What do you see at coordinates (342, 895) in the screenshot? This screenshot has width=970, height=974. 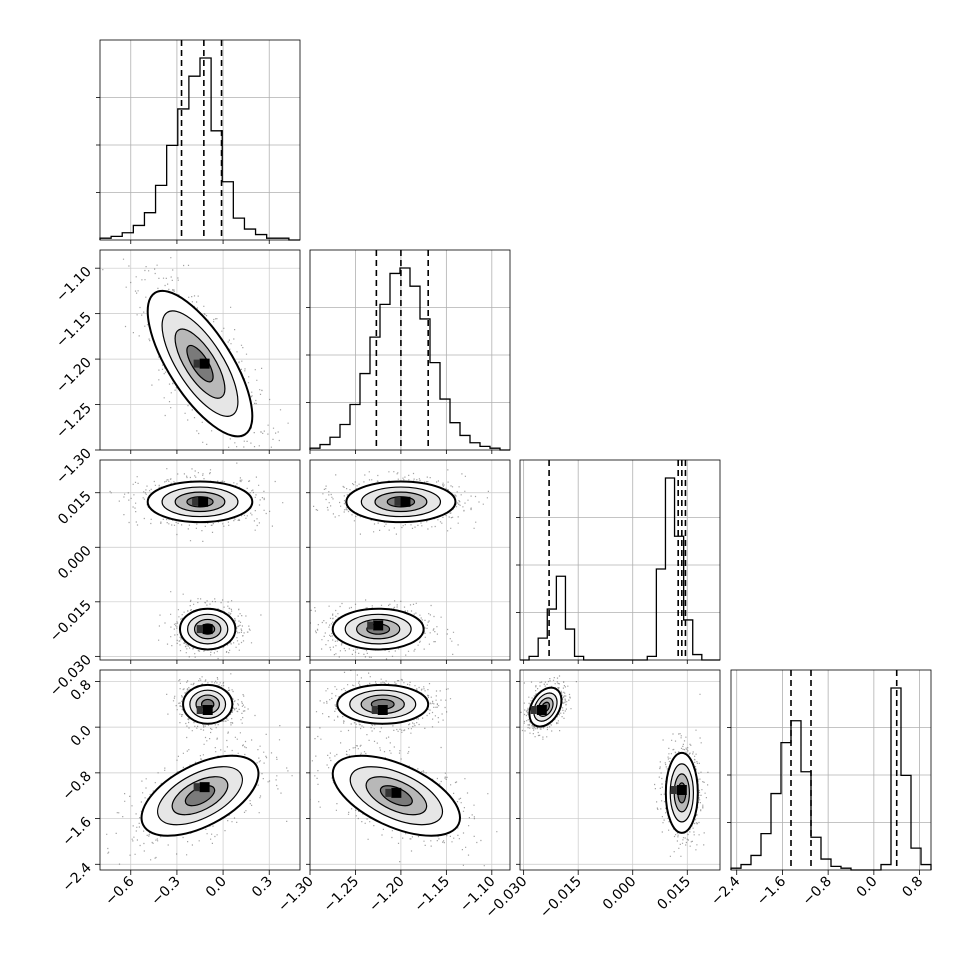 I see `xtick-label-1-1: −1.25` at bounding box center [342, 895].